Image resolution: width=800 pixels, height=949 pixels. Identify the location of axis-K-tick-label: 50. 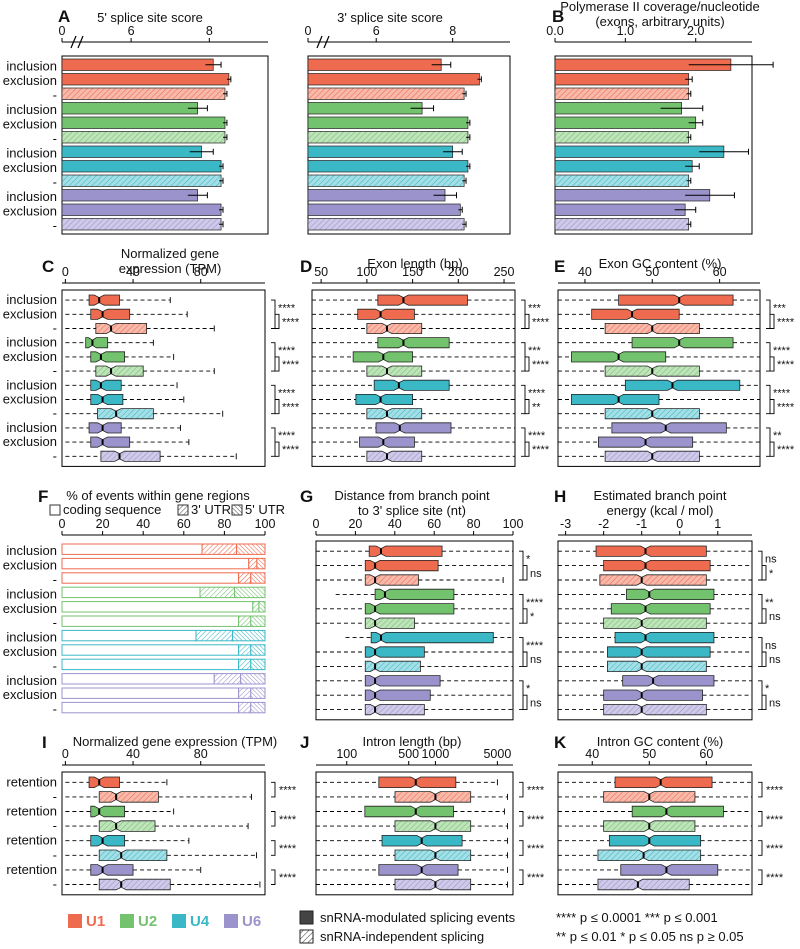
(649, 754).